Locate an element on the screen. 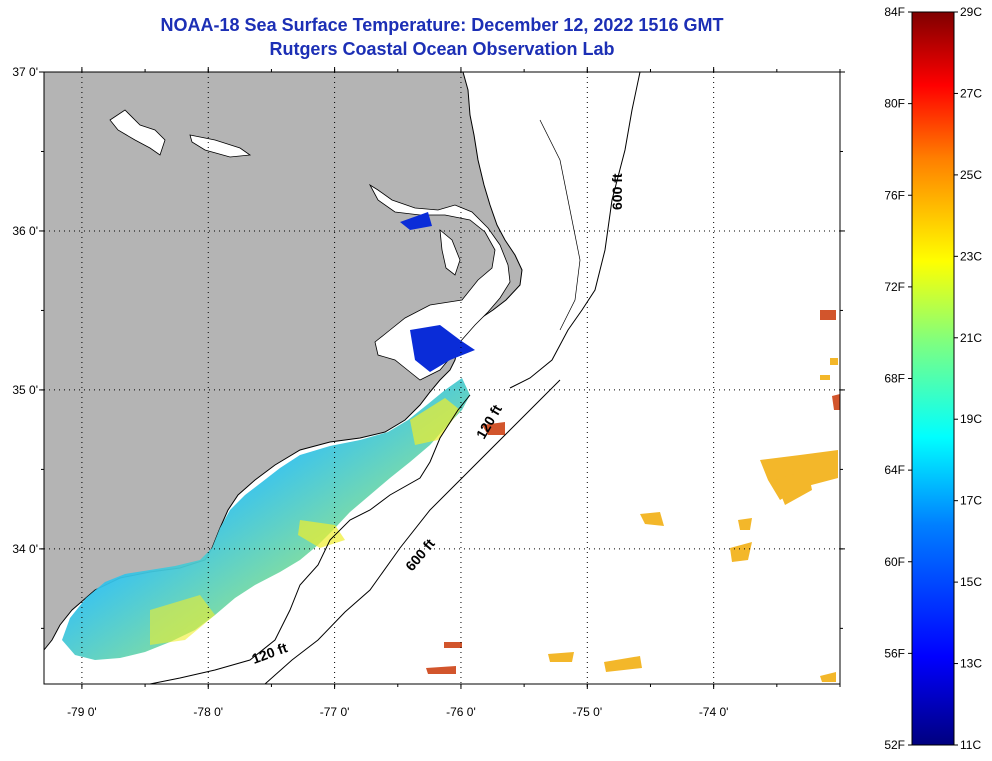 The width and height of the screenshot is (992, 761). colorbar-c-label: 15C is located at coordinates (971, 582).